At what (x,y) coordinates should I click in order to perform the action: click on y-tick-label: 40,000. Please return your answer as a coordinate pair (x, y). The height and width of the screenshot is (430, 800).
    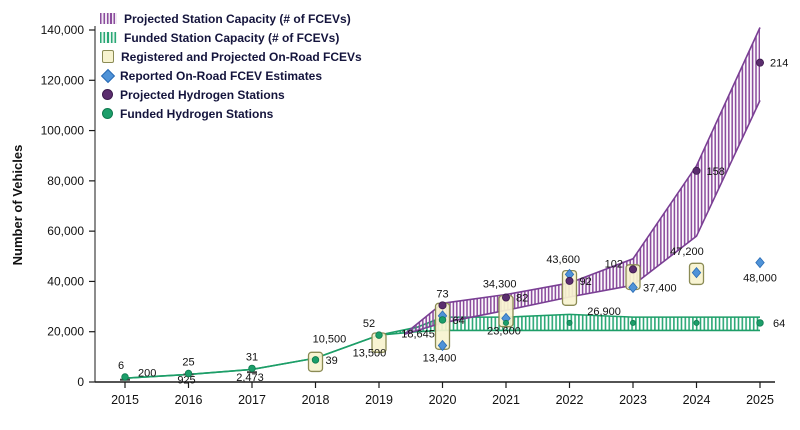
    Looking at the image, I should click on (65, 281).